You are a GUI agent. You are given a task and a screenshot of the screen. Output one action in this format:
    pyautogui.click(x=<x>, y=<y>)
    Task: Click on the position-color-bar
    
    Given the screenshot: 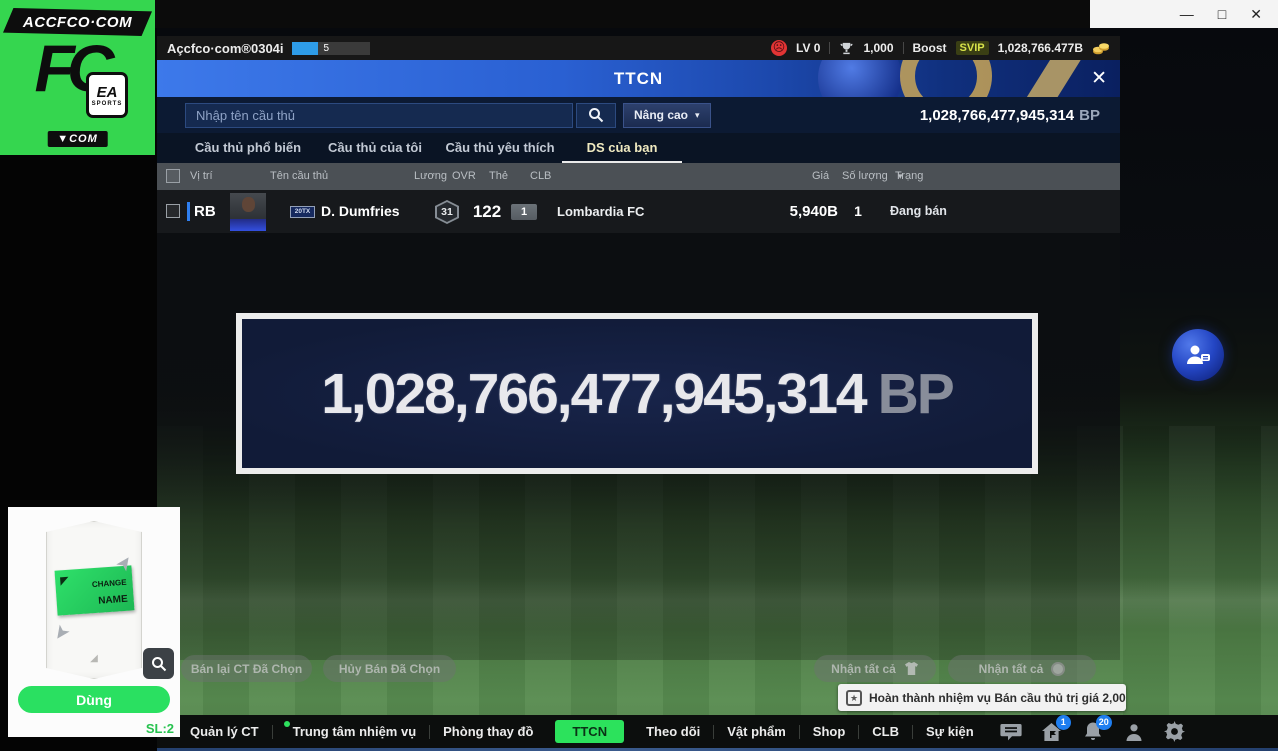 What is the action you would take?
    pyautogui.click(x=188, y=211)
    